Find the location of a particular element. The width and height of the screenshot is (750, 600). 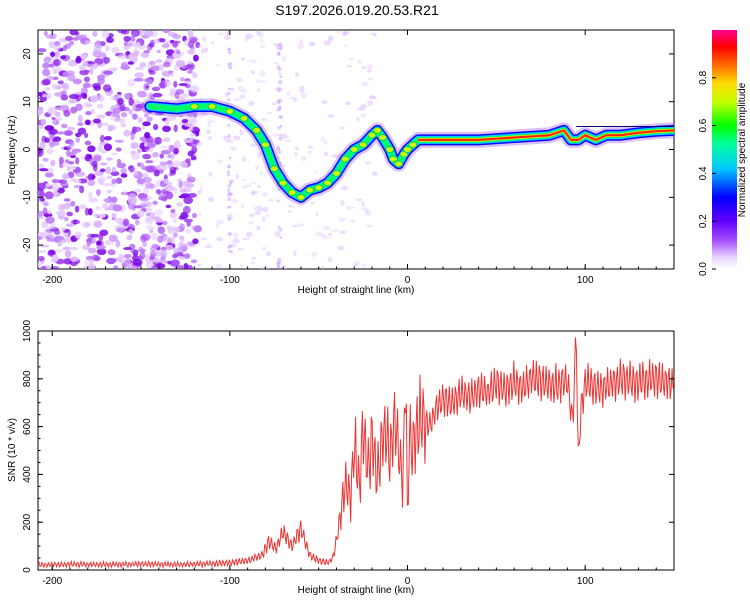

bottom-y-tick-label: 0 is located at coordinates (27, 570).